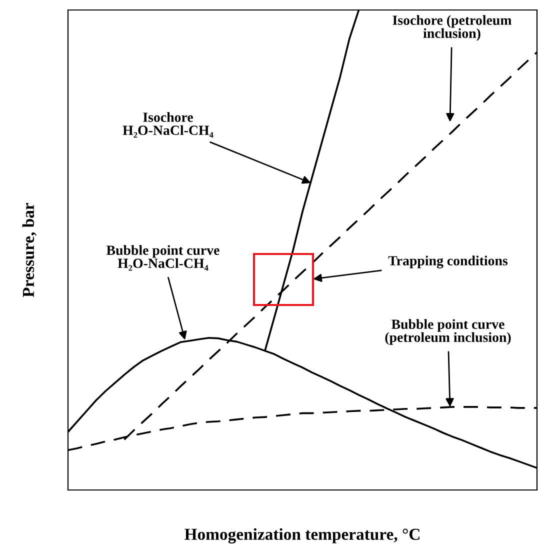 The height and width of the screenshot is (551, 539). I want to click on annotation: Bubble point curve (petroleum inclusion), so click(448, 332).